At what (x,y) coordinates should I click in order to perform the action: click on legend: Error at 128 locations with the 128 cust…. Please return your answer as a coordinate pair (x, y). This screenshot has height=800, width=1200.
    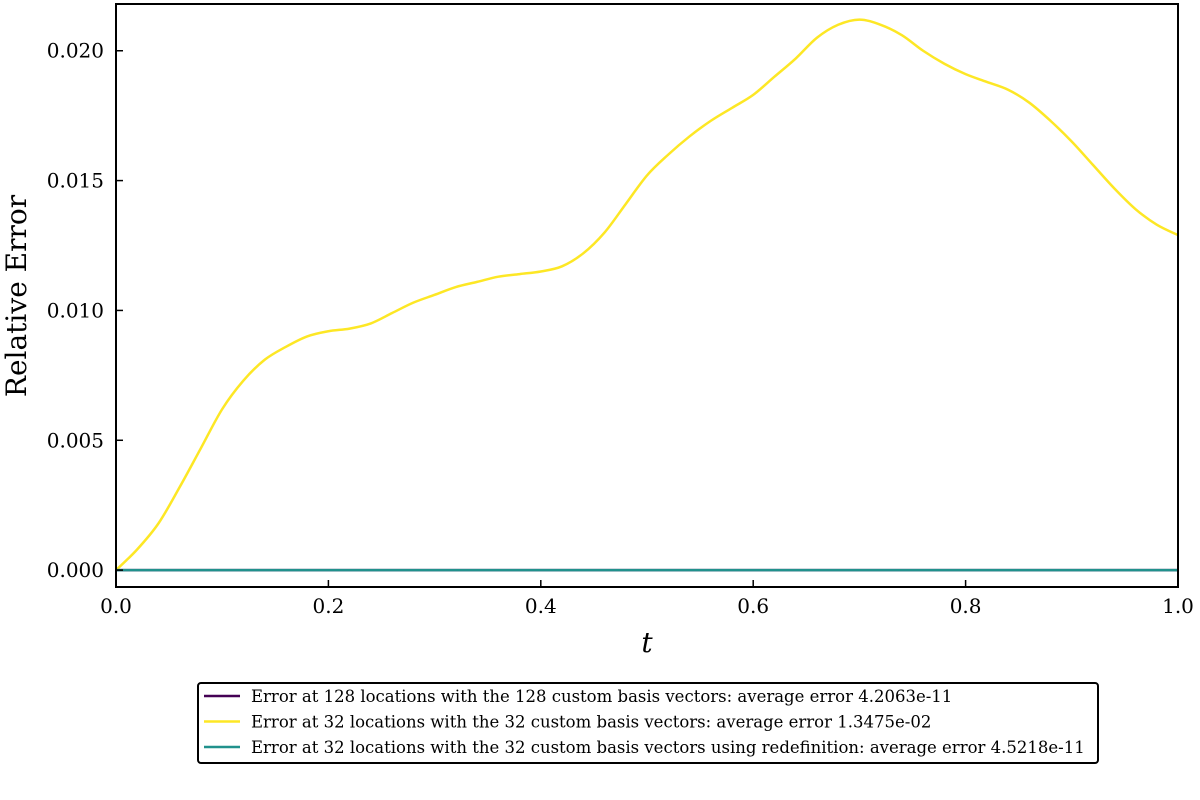
    Looking at the image, I should click on (648, 723).